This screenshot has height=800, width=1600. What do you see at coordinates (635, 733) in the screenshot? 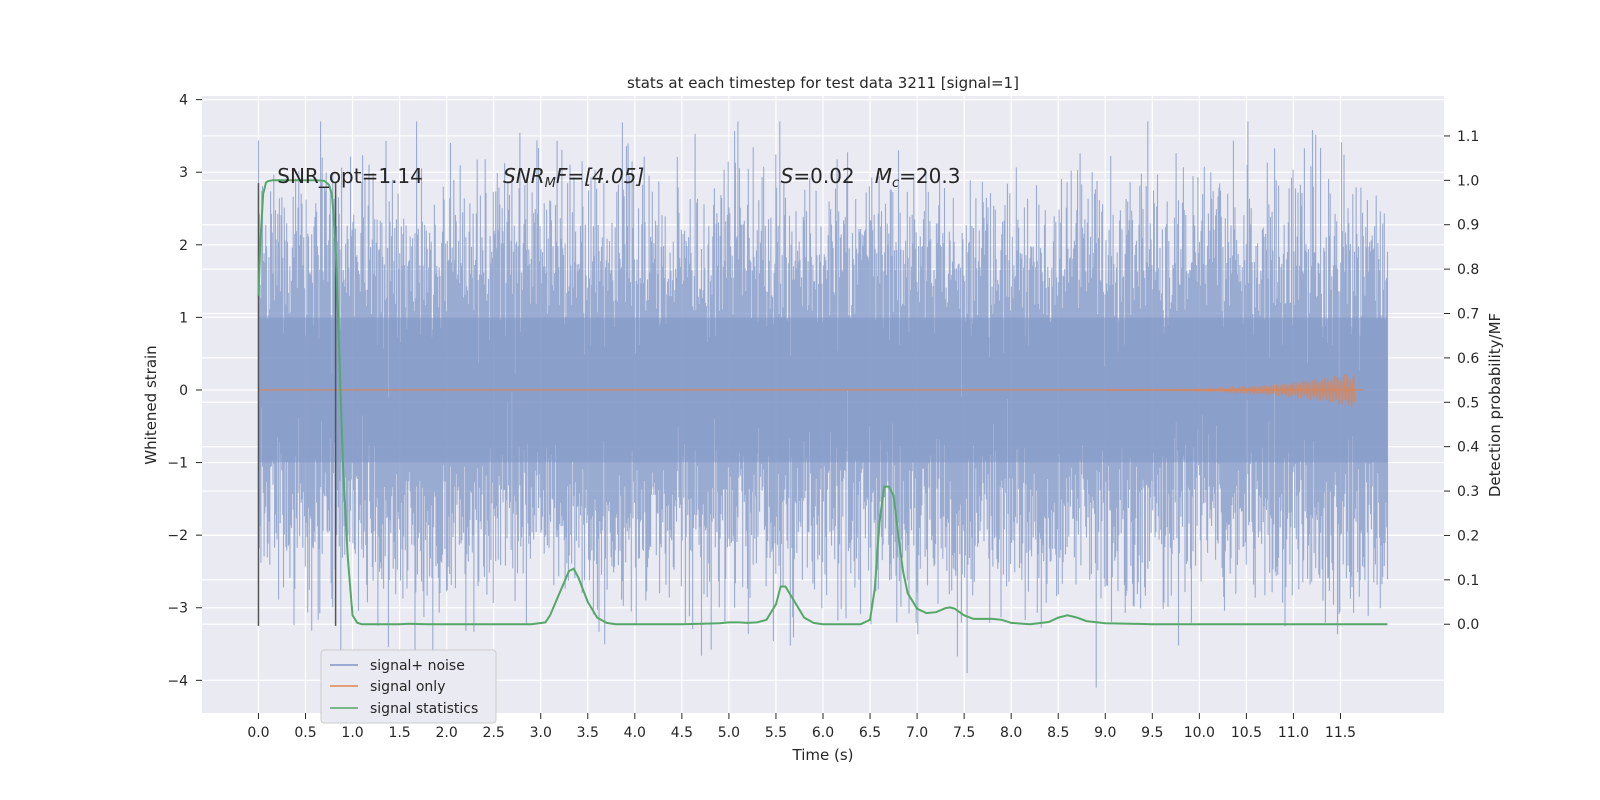
I see `x-tick-label: 4.0` at bounding box center [635, 733].